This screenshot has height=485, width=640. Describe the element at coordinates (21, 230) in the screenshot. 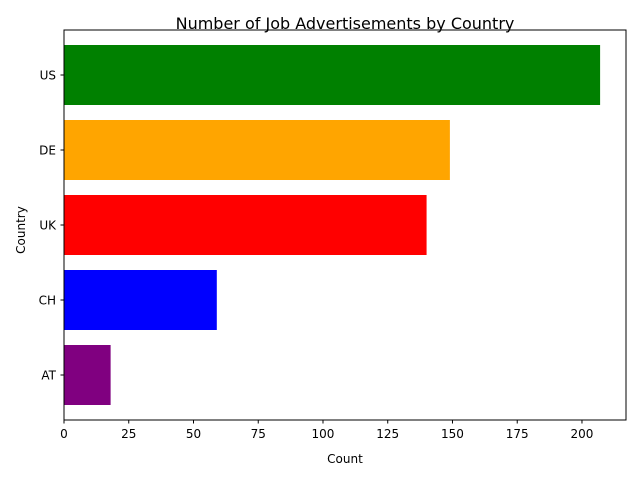

I see `y-axis-label: Country` at that location.